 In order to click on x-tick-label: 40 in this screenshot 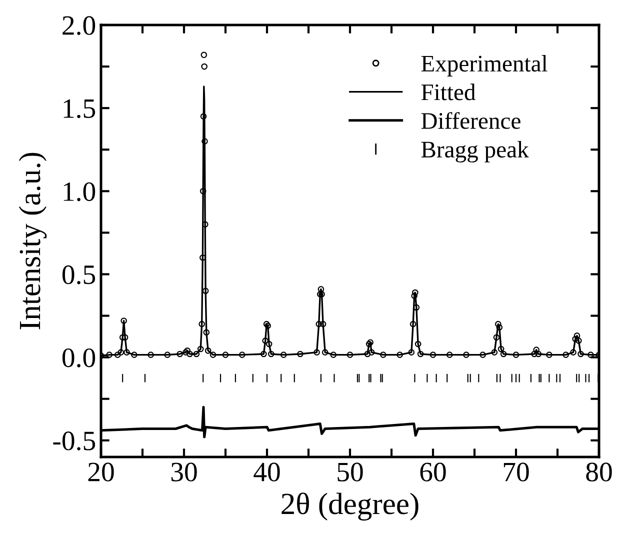, I will do `click(267, 472)`.